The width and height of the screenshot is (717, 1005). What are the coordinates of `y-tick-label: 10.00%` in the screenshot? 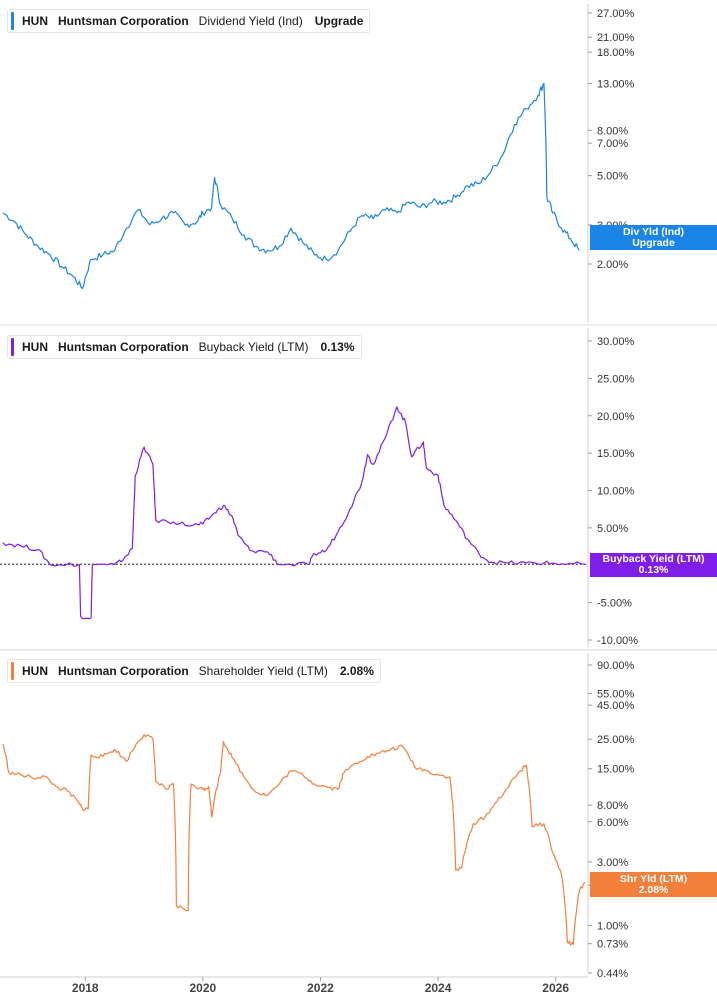 It's located at (616, 492).